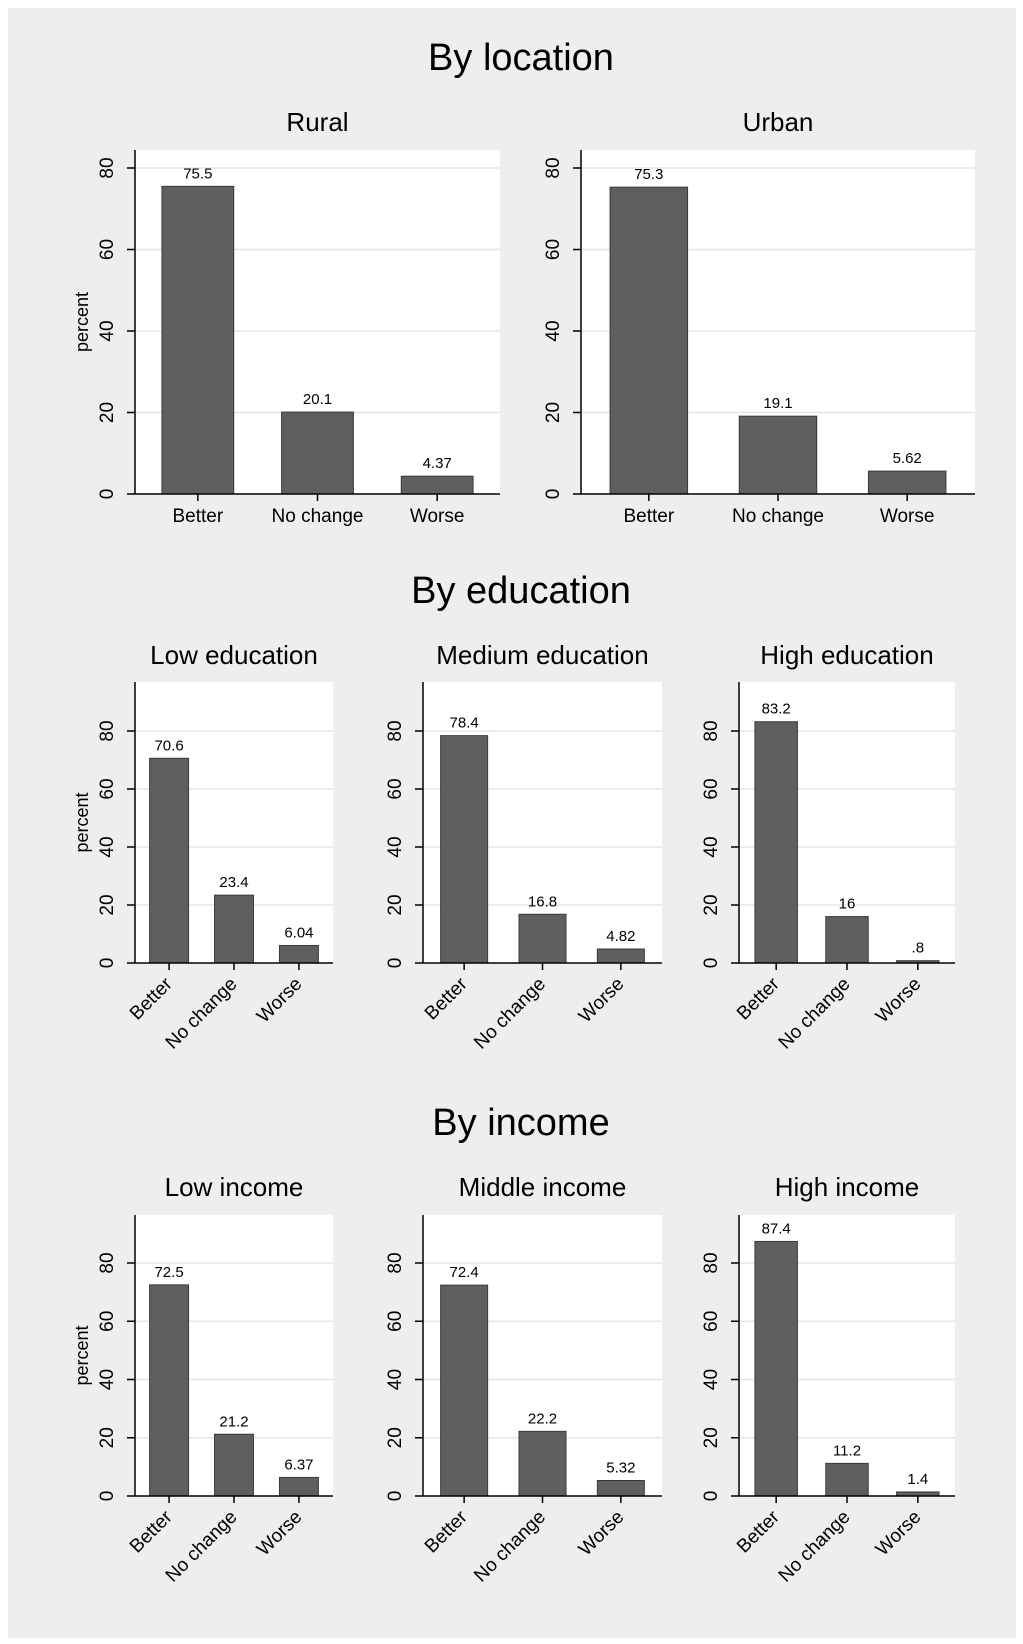 Image resolution: width=1023 pixels, height=1644 pixels. I want to click on data-label: 21.2, so click(233, 1421).